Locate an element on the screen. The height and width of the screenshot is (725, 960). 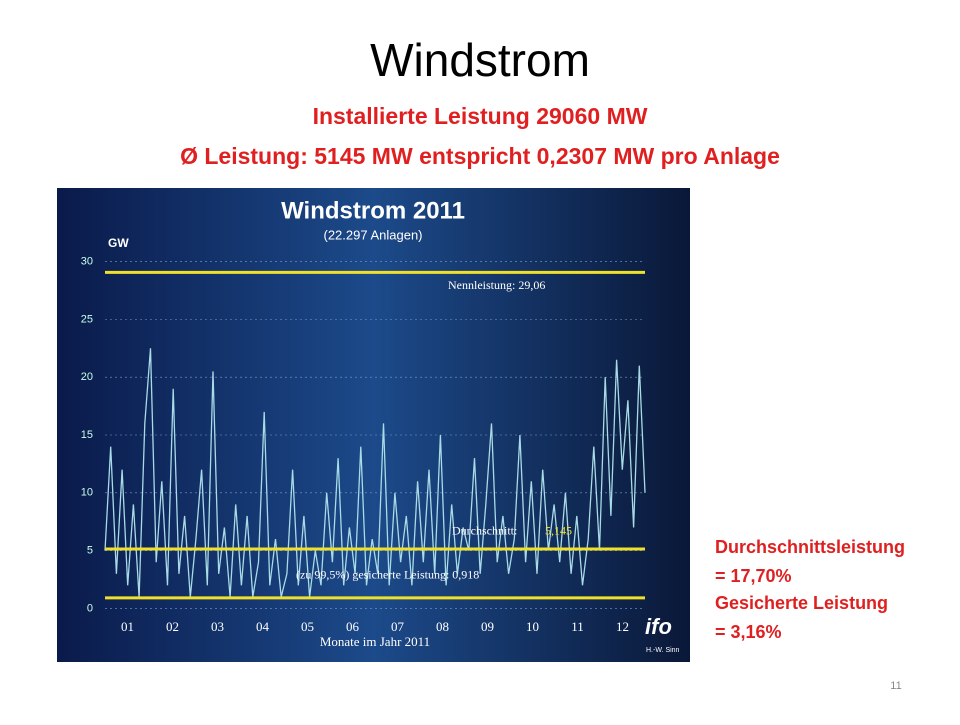
x-tick-label: 04 is located at coordinates (263, 626).